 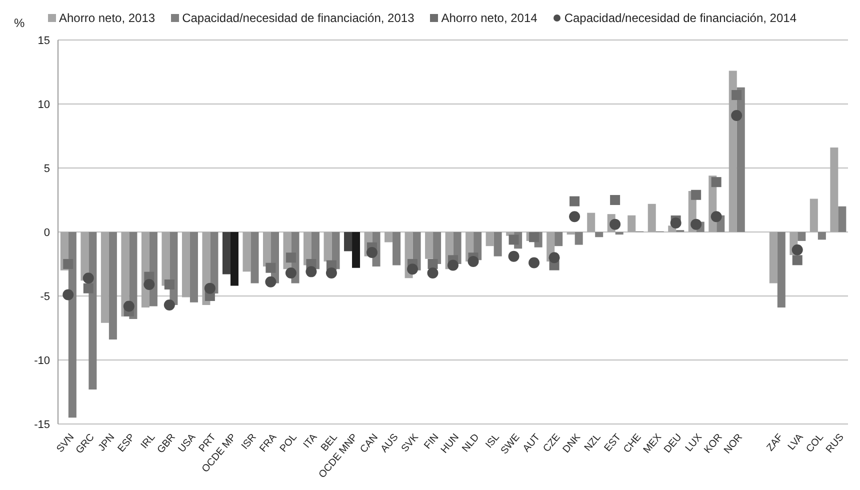 I want to click on x-tick-label: IRL, so click(x=148, y=441).